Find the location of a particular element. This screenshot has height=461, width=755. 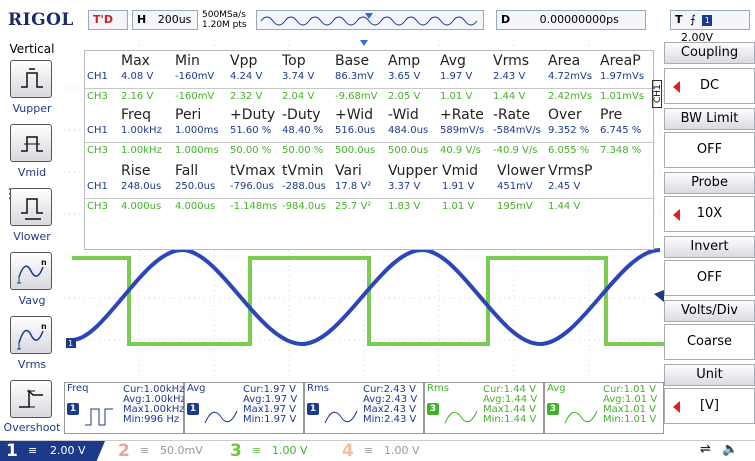

ch3-scale: 1.00 V is located at coordinates (290, 450).